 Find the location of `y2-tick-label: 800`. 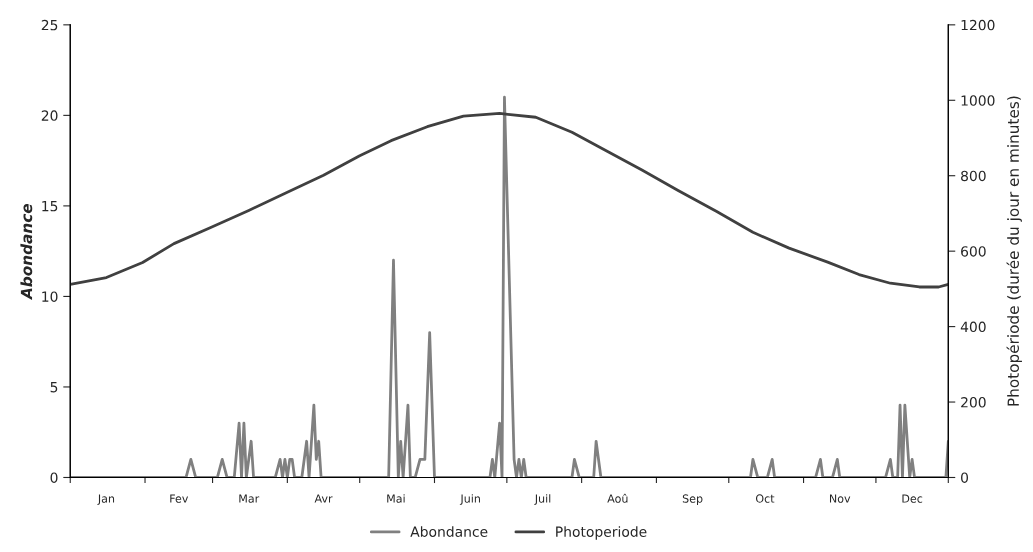

y2-tick-label: 800 is located at coordinates (973, 176).